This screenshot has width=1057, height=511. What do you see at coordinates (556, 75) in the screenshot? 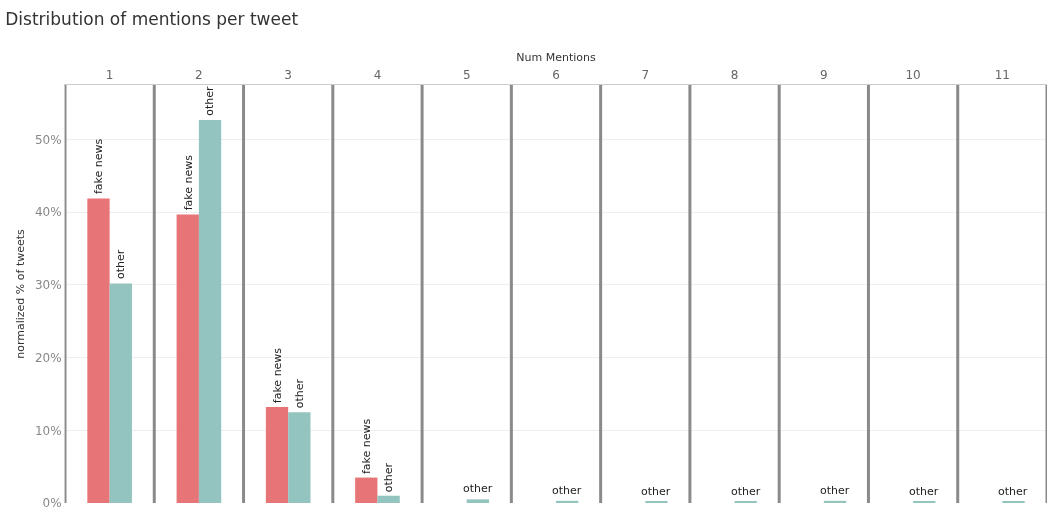
I see `x-tick-label: 6` at bounding box center [556, 75].